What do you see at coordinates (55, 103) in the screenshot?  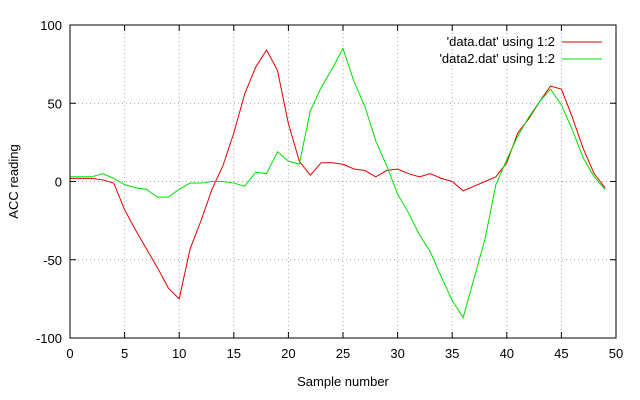 I see `y-tick-label: 50` at bounding box center [55, 103].